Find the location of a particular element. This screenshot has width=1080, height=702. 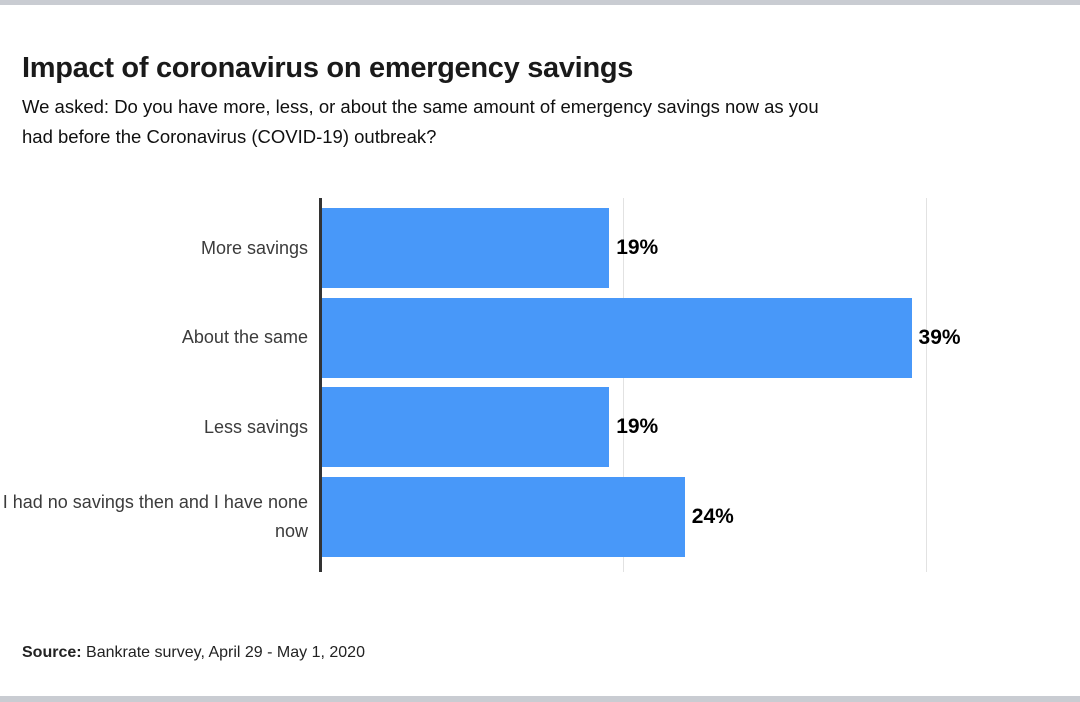

bar-row: 39% is located at coordinates (697, 337).